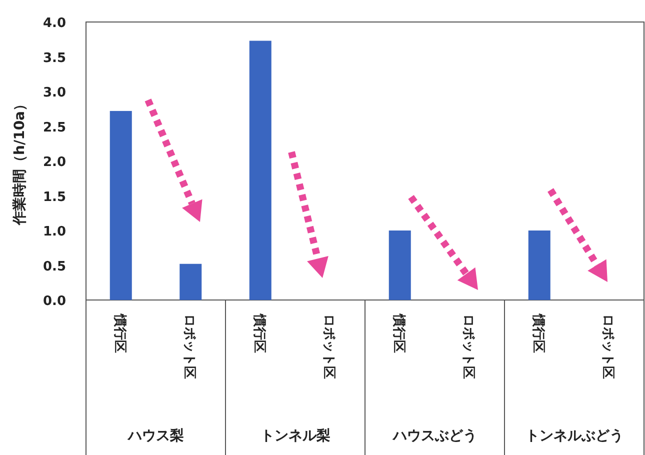 The height and width of the screenshot is (455, 645). Describe the element at coordinates (54, 162) in the screenshot. I see `y-tick-label: 2.0` at that location.